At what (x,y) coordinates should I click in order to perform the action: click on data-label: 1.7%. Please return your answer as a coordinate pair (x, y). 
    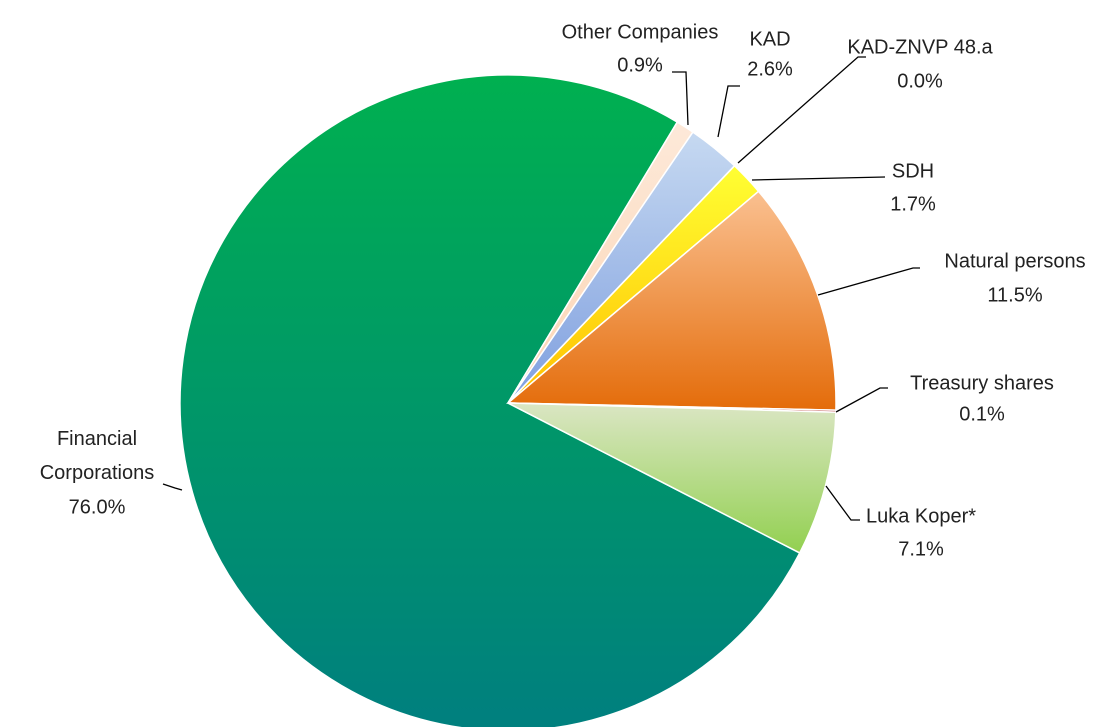
    Looking at the image, I should click on (913, 204).